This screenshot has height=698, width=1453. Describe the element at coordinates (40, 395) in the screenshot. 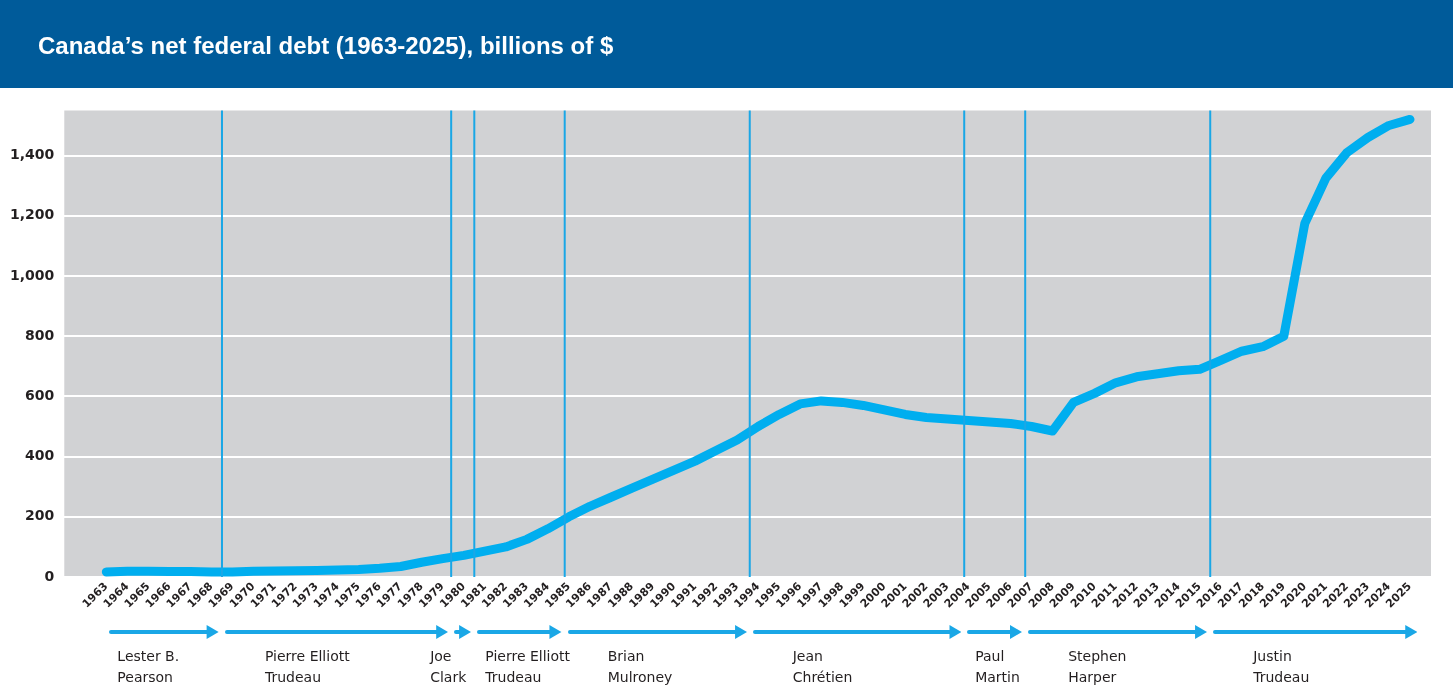

I see `y-tick-label: 600` at that location.